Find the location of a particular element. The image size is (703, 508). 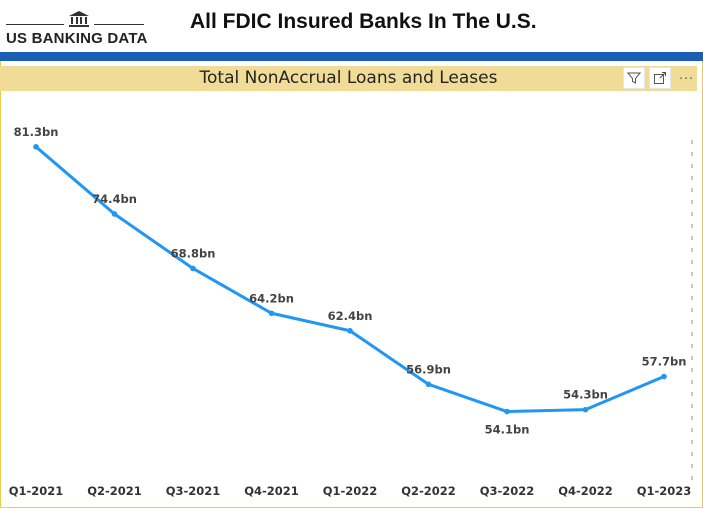

data-label: 62.4bn is located at coordinates (350, 316).